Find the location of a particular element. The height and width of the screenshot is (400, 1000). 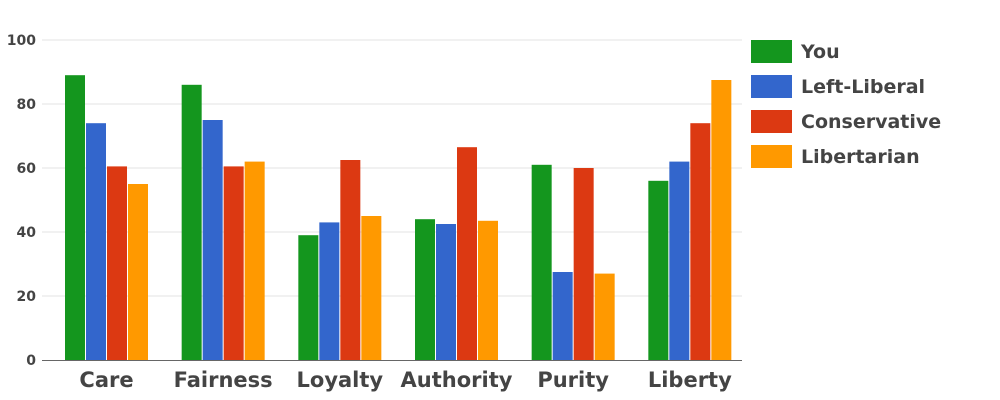

y-tick-label: 60 is located at coordinates (27, 169).